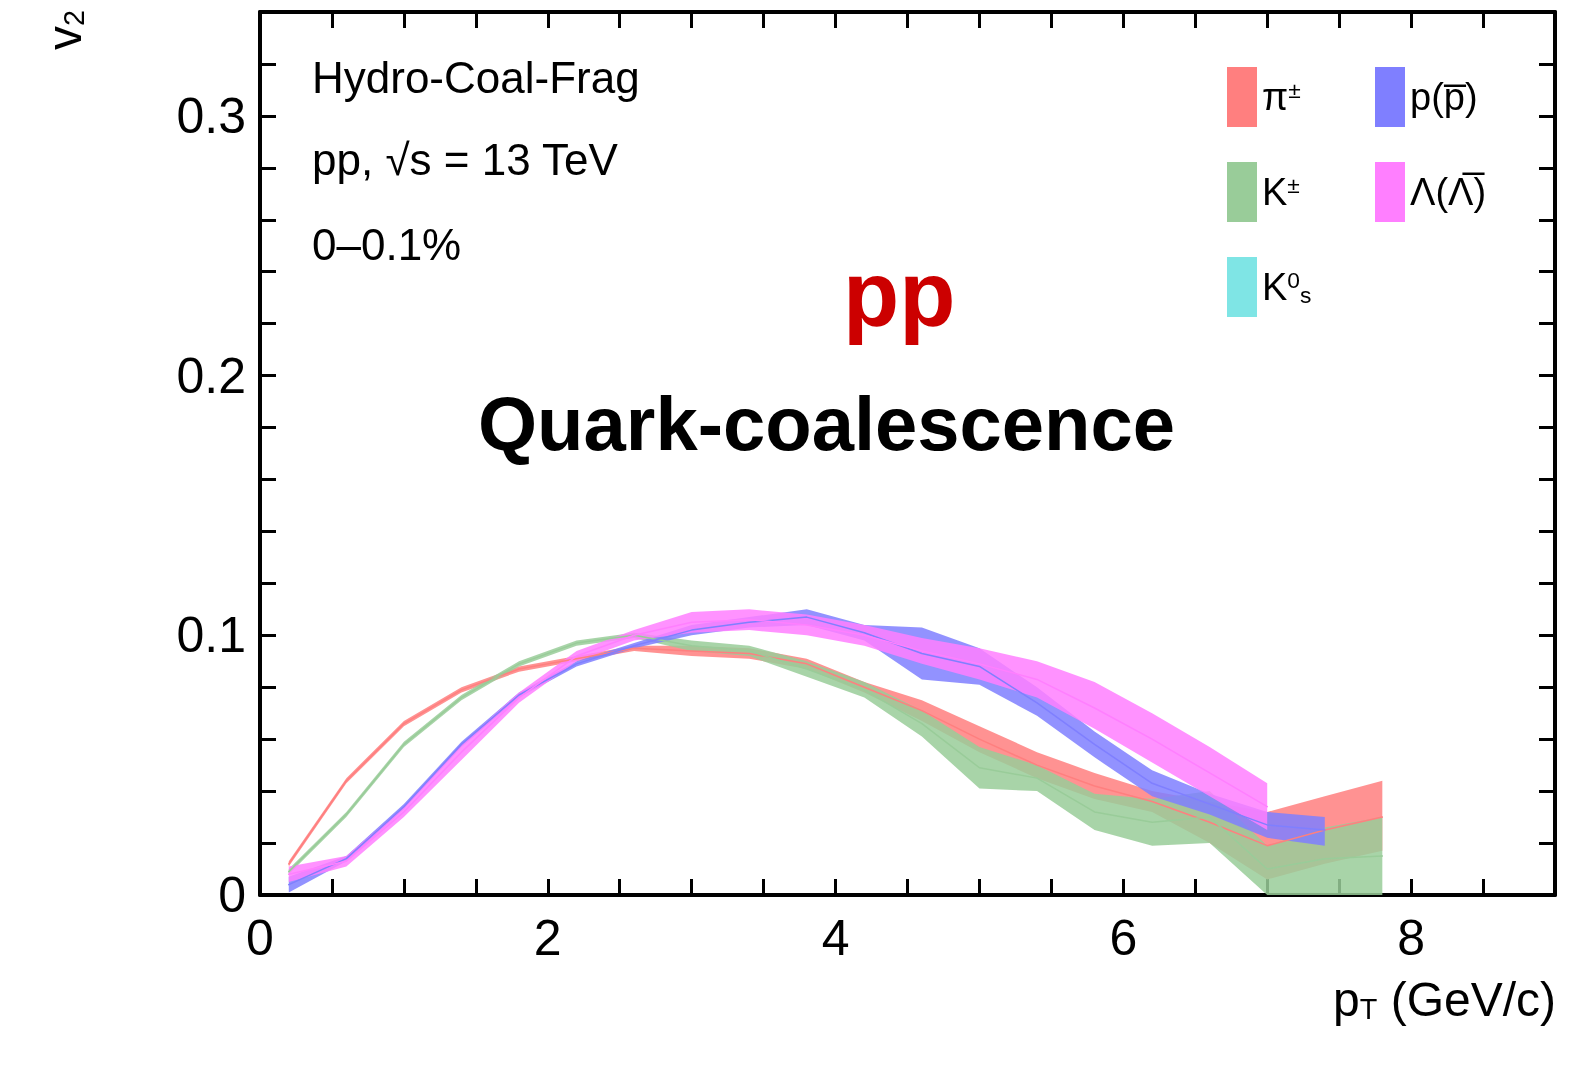  What do you see at coordinates (827, 423) in the screenshot?
I see `annotation: Quark-coalescence` at bounding box center [827, 423].